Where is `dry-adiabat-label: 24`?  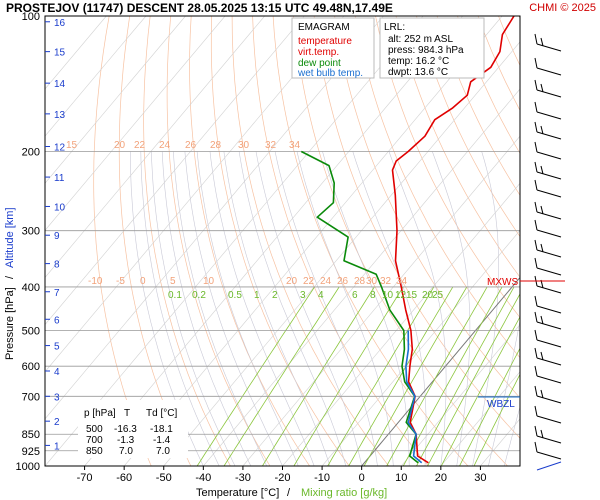 dry-adiabat-label: 24 is located at coordinates (326, 281).